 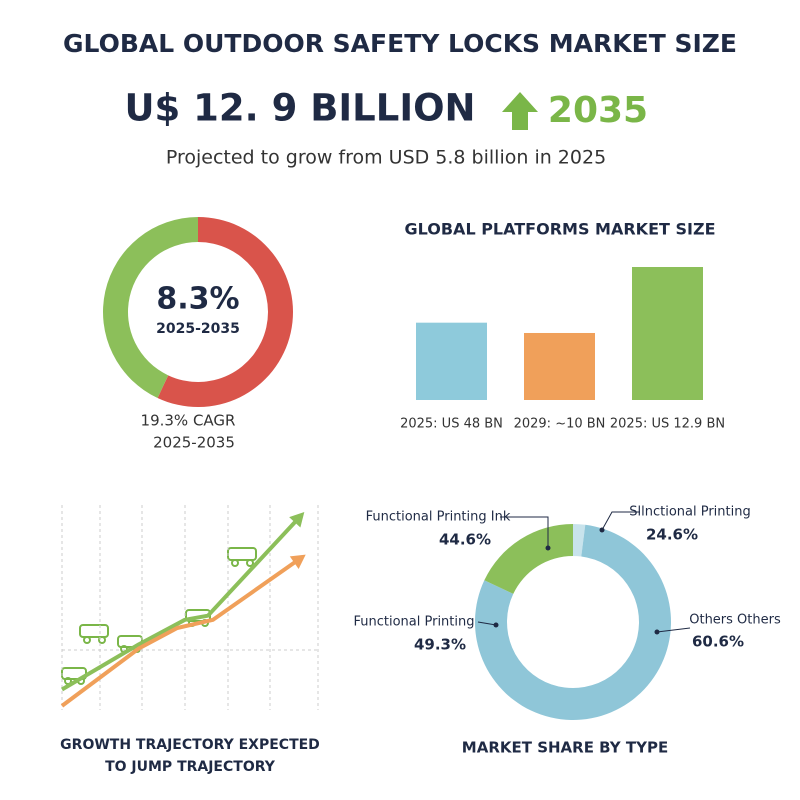 What do you see at coordinates (520, 111) in the screenshot?
I see `up-arrow` at bounding box center [520, 111].